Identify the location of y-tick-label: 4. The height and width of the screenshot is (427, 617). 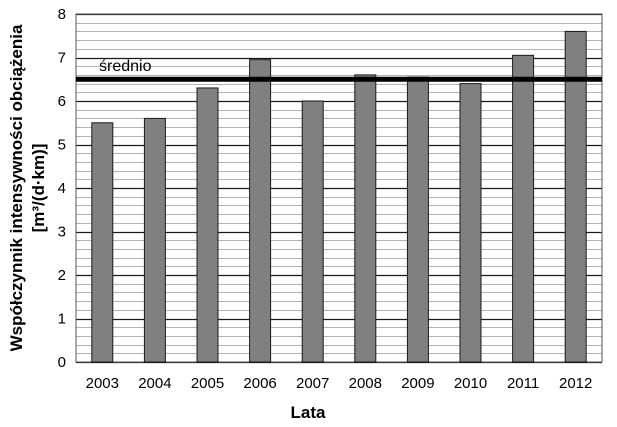
(62, 188).